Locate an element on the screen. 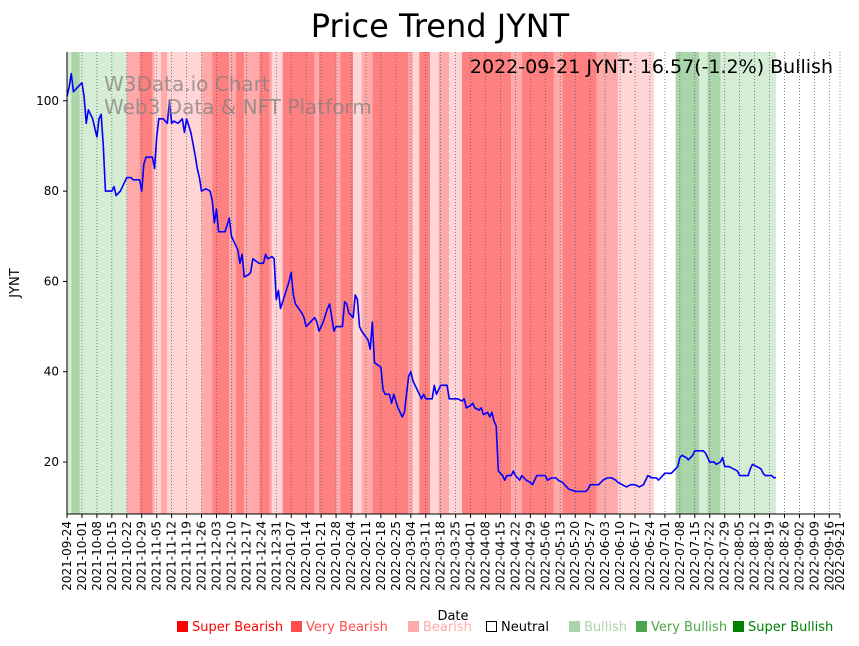  x-tick-label: 2022-05-06 is located at coordinates (545, 556).